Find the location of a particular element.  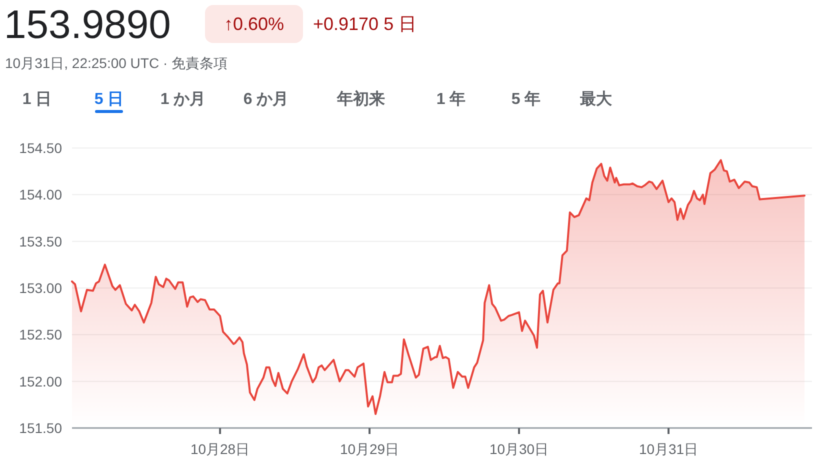

text: 6 か月 is located at coordinates (266, 99).